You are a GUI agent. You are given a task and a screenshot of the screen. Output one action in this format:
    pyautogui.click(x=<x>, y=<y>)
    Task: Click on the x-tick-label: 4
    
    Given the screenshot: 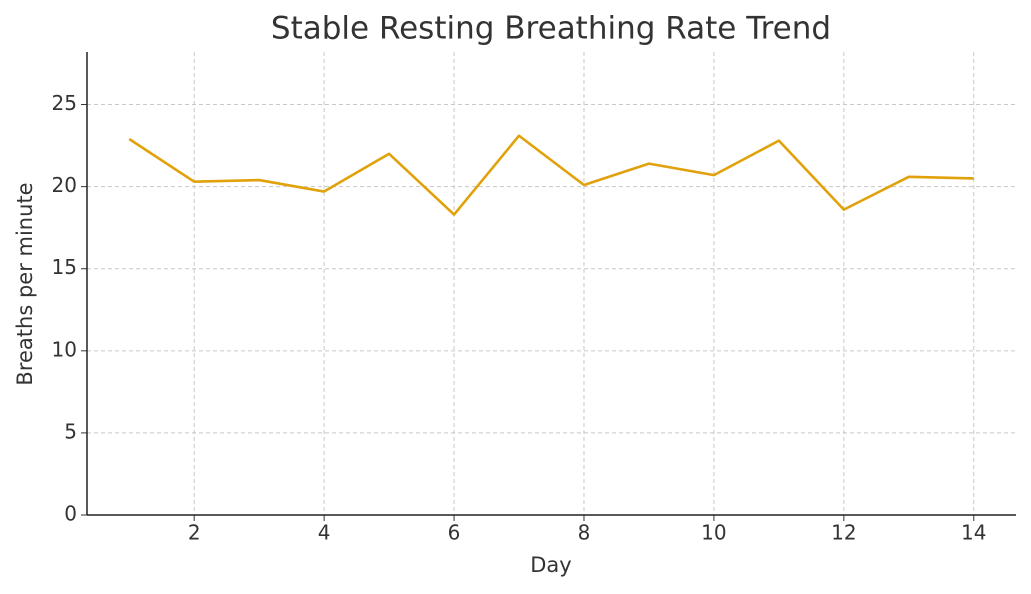 What is the action you would take?
    pyautogui.click(x=324, y=533)
    